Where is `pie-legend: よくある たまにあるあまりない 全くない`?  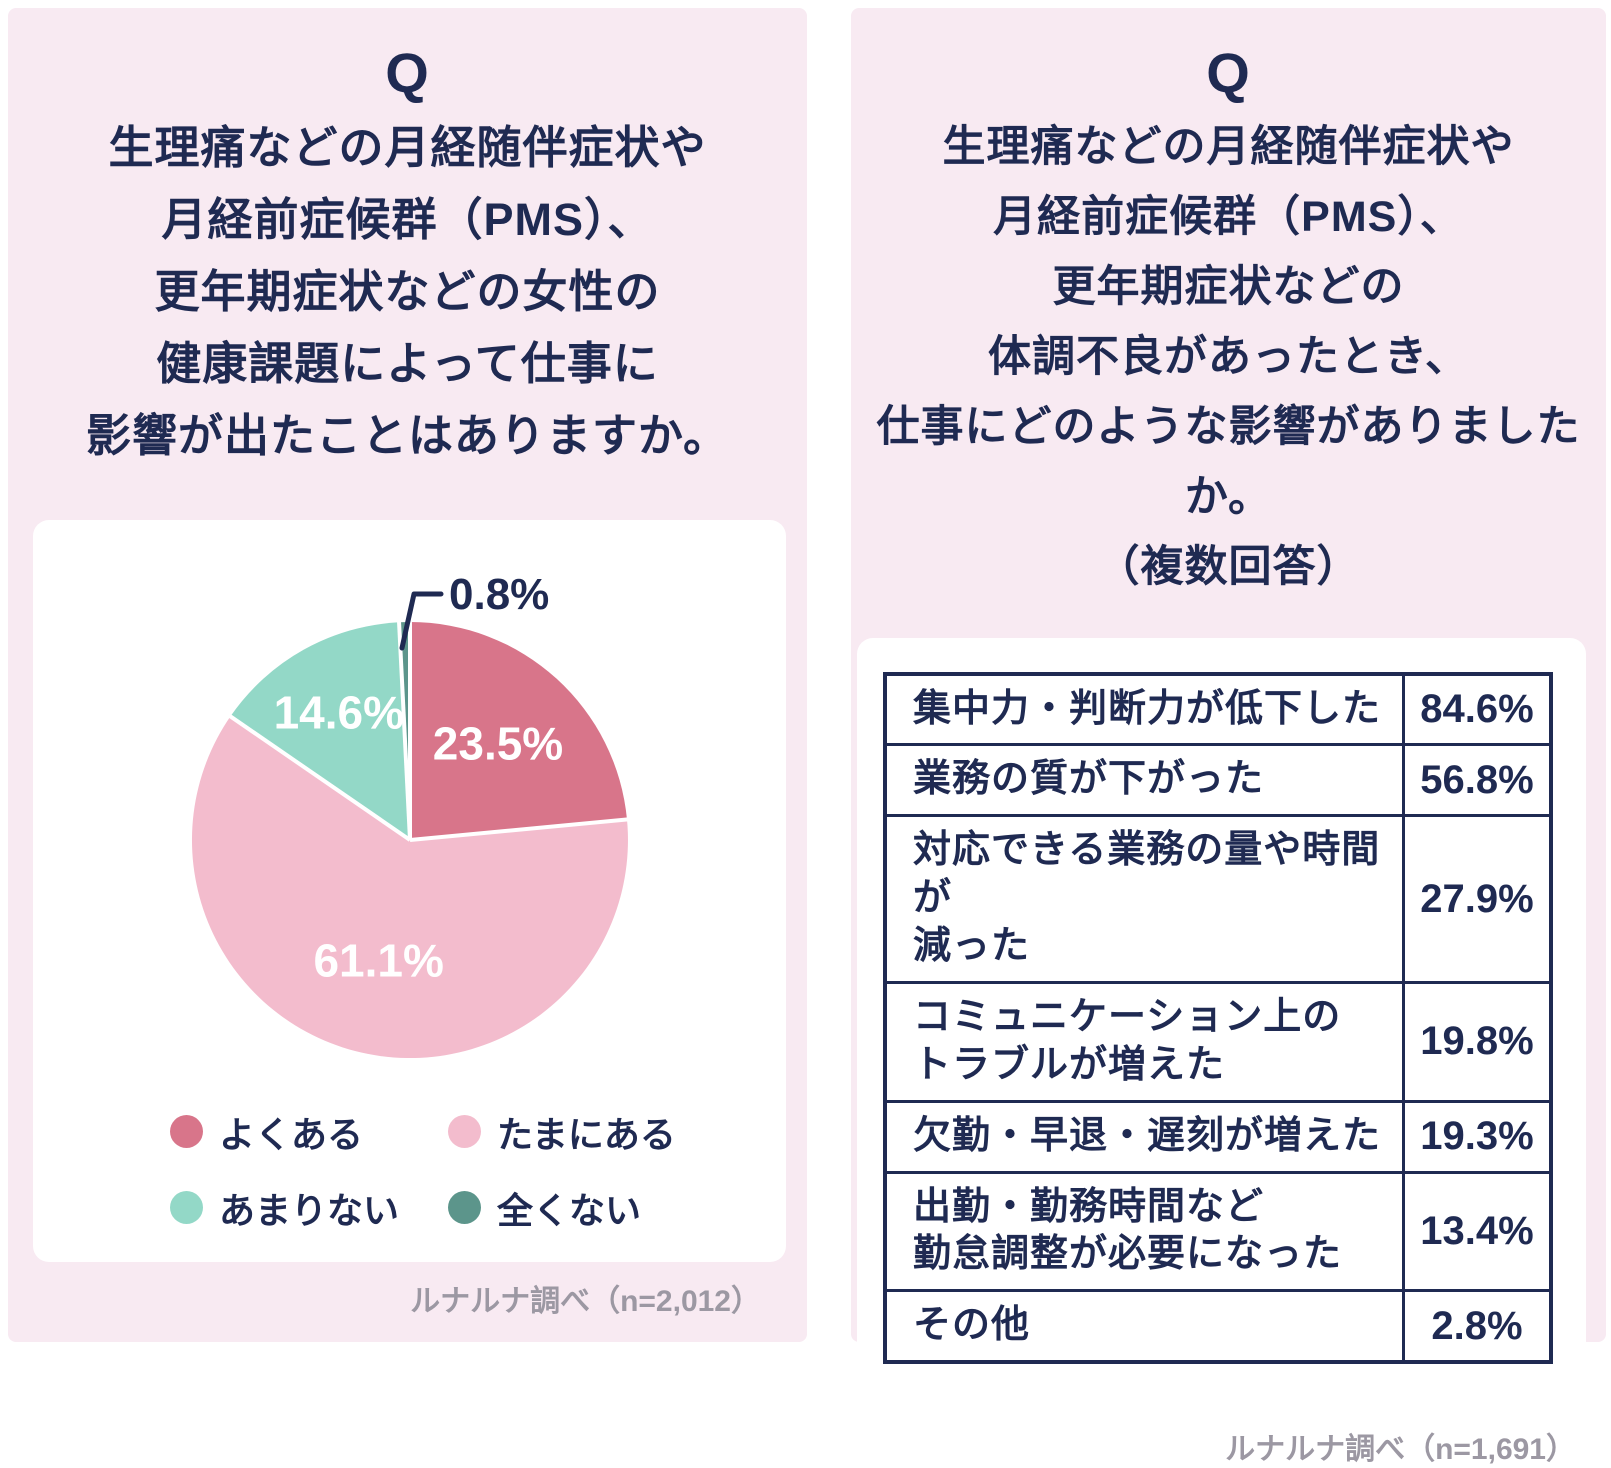
pie-legend: よくある たまにあるあまりない 全くない is located at coordinates (478, 1170).